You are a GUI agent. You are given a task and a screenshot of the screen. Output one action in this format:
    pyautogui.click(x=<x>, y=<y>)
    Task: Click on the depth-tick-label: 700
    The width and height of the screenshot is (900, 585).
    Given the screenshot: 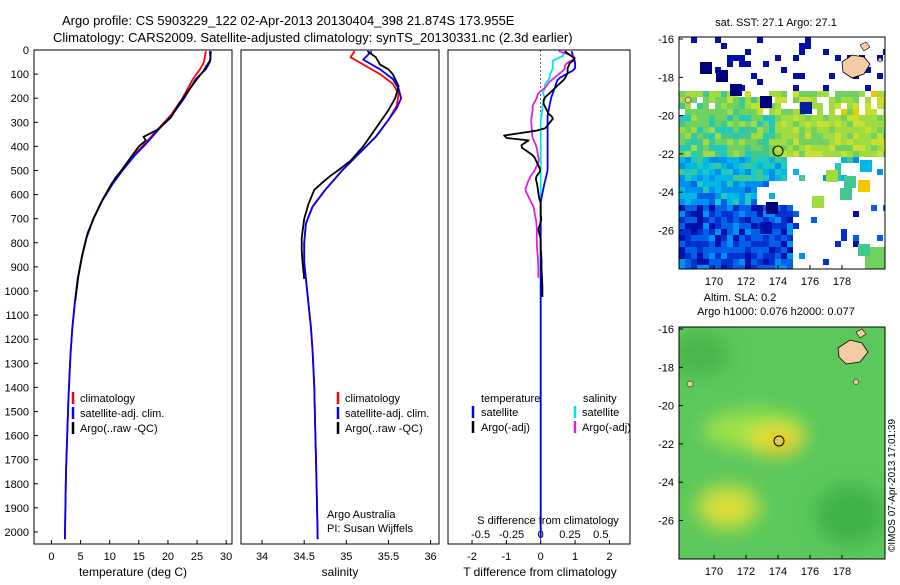 What is the action you would take?
    pyautogui.click(x=20, y=220)
    